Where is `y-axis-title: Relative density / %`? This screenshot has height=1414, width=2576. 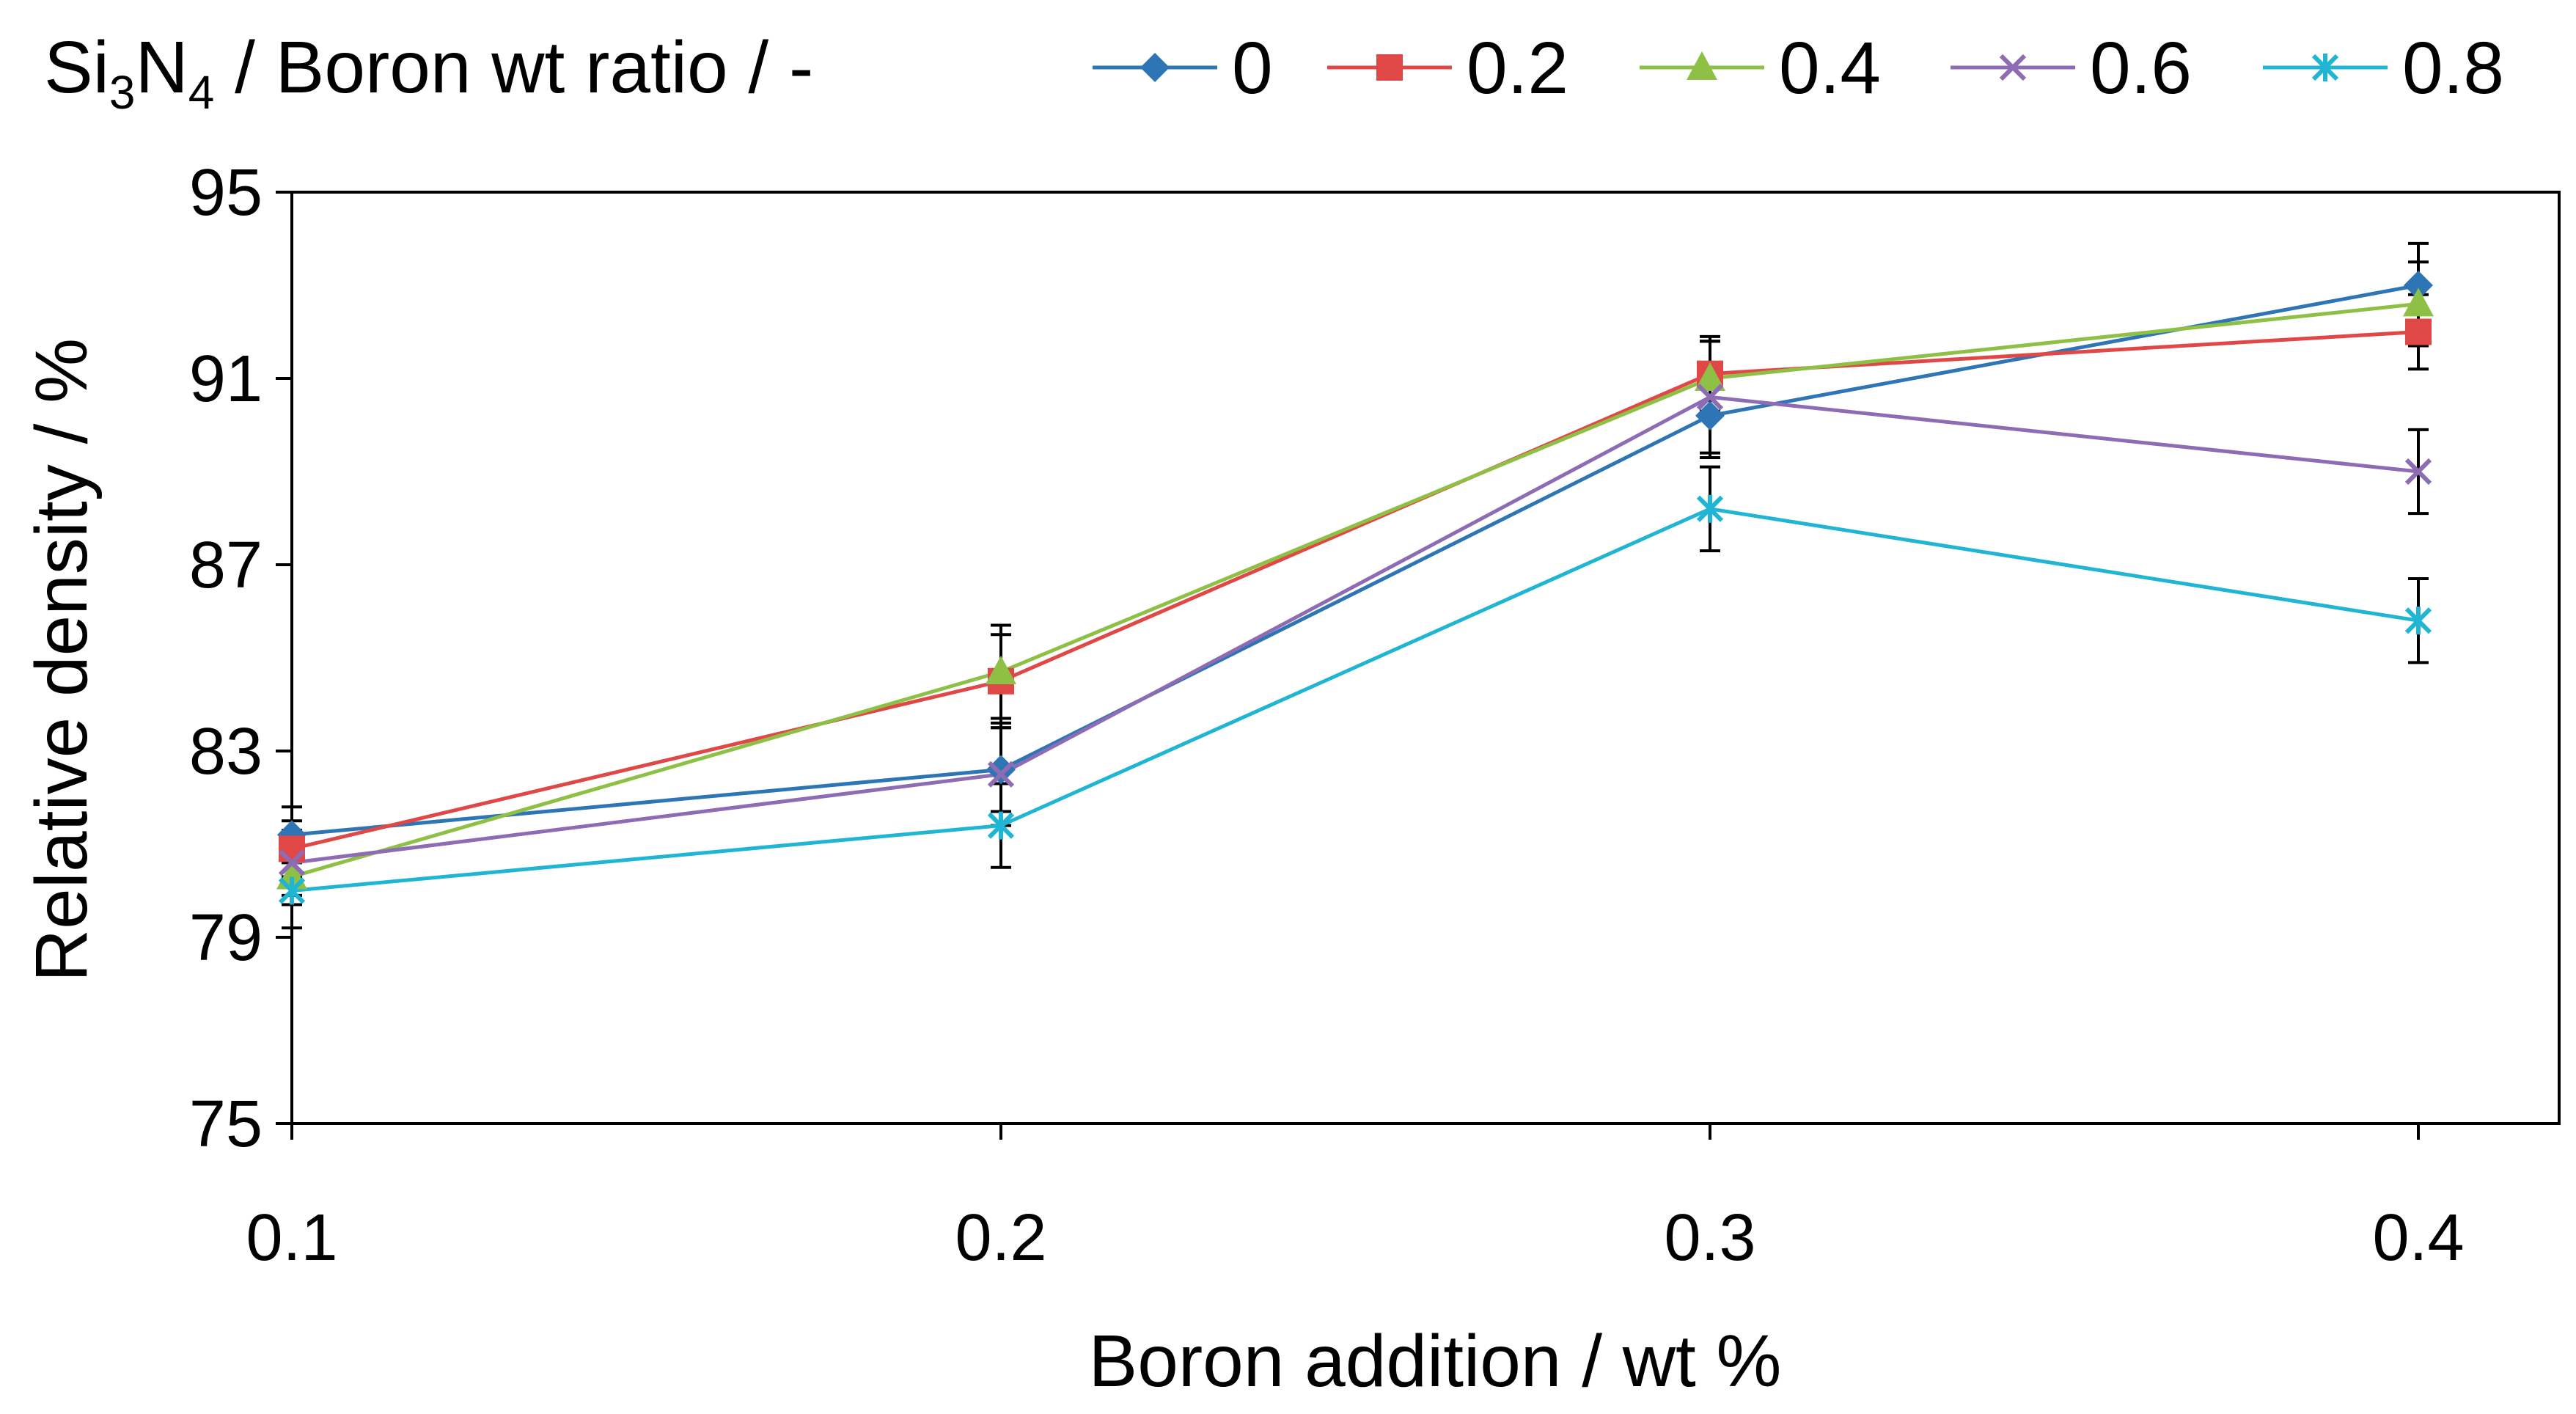
y-axis-title: Relative density / % is located at coordinates (62, 660).